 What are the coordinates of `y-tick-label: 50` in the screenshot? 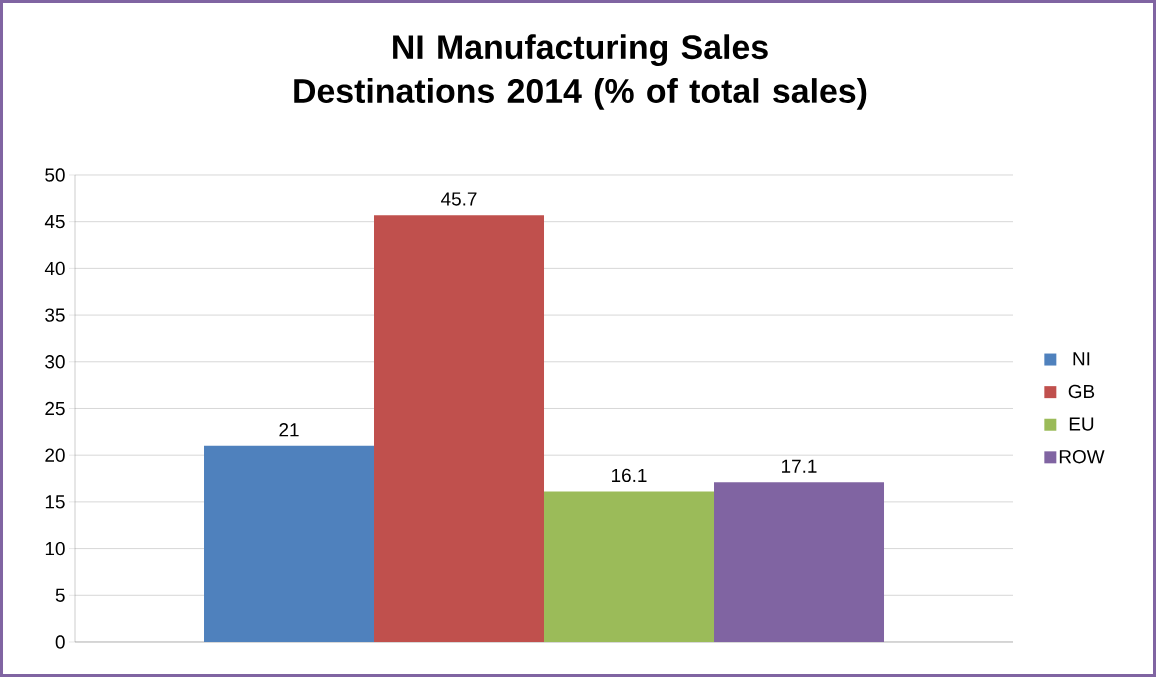 It's located at (55, 175).